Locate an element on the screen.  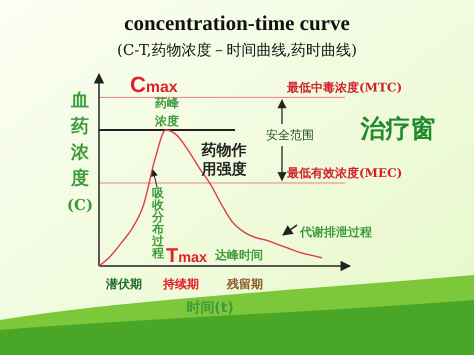
x-axis-title: 时间(t) is located at coordinates (210, 308).